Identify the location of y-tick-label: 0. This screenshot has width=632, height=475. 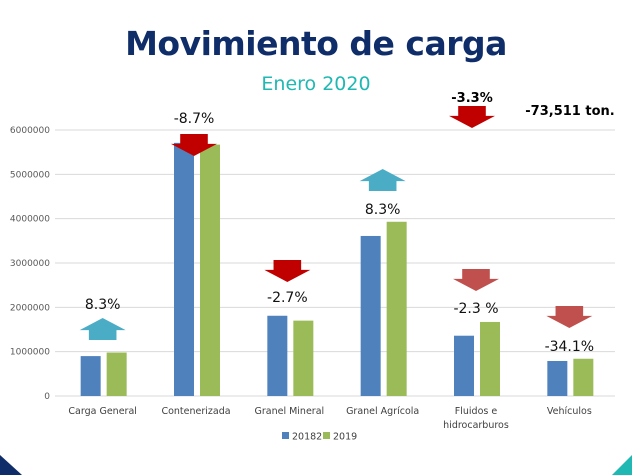
(47, 397).